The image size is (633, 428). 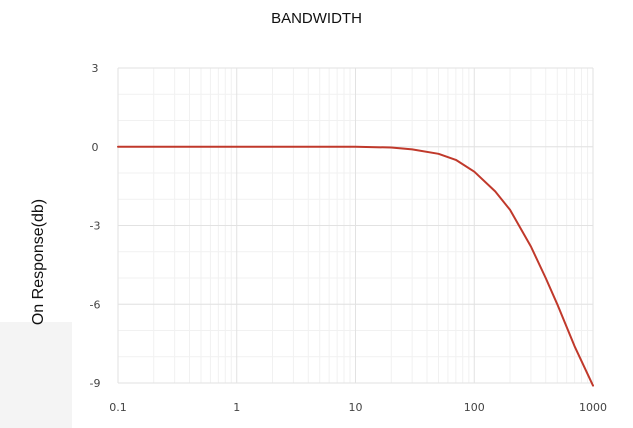 I want to click on y-tick-labels: 3 0 -3 -6 -9, so click(x=95, y=226).